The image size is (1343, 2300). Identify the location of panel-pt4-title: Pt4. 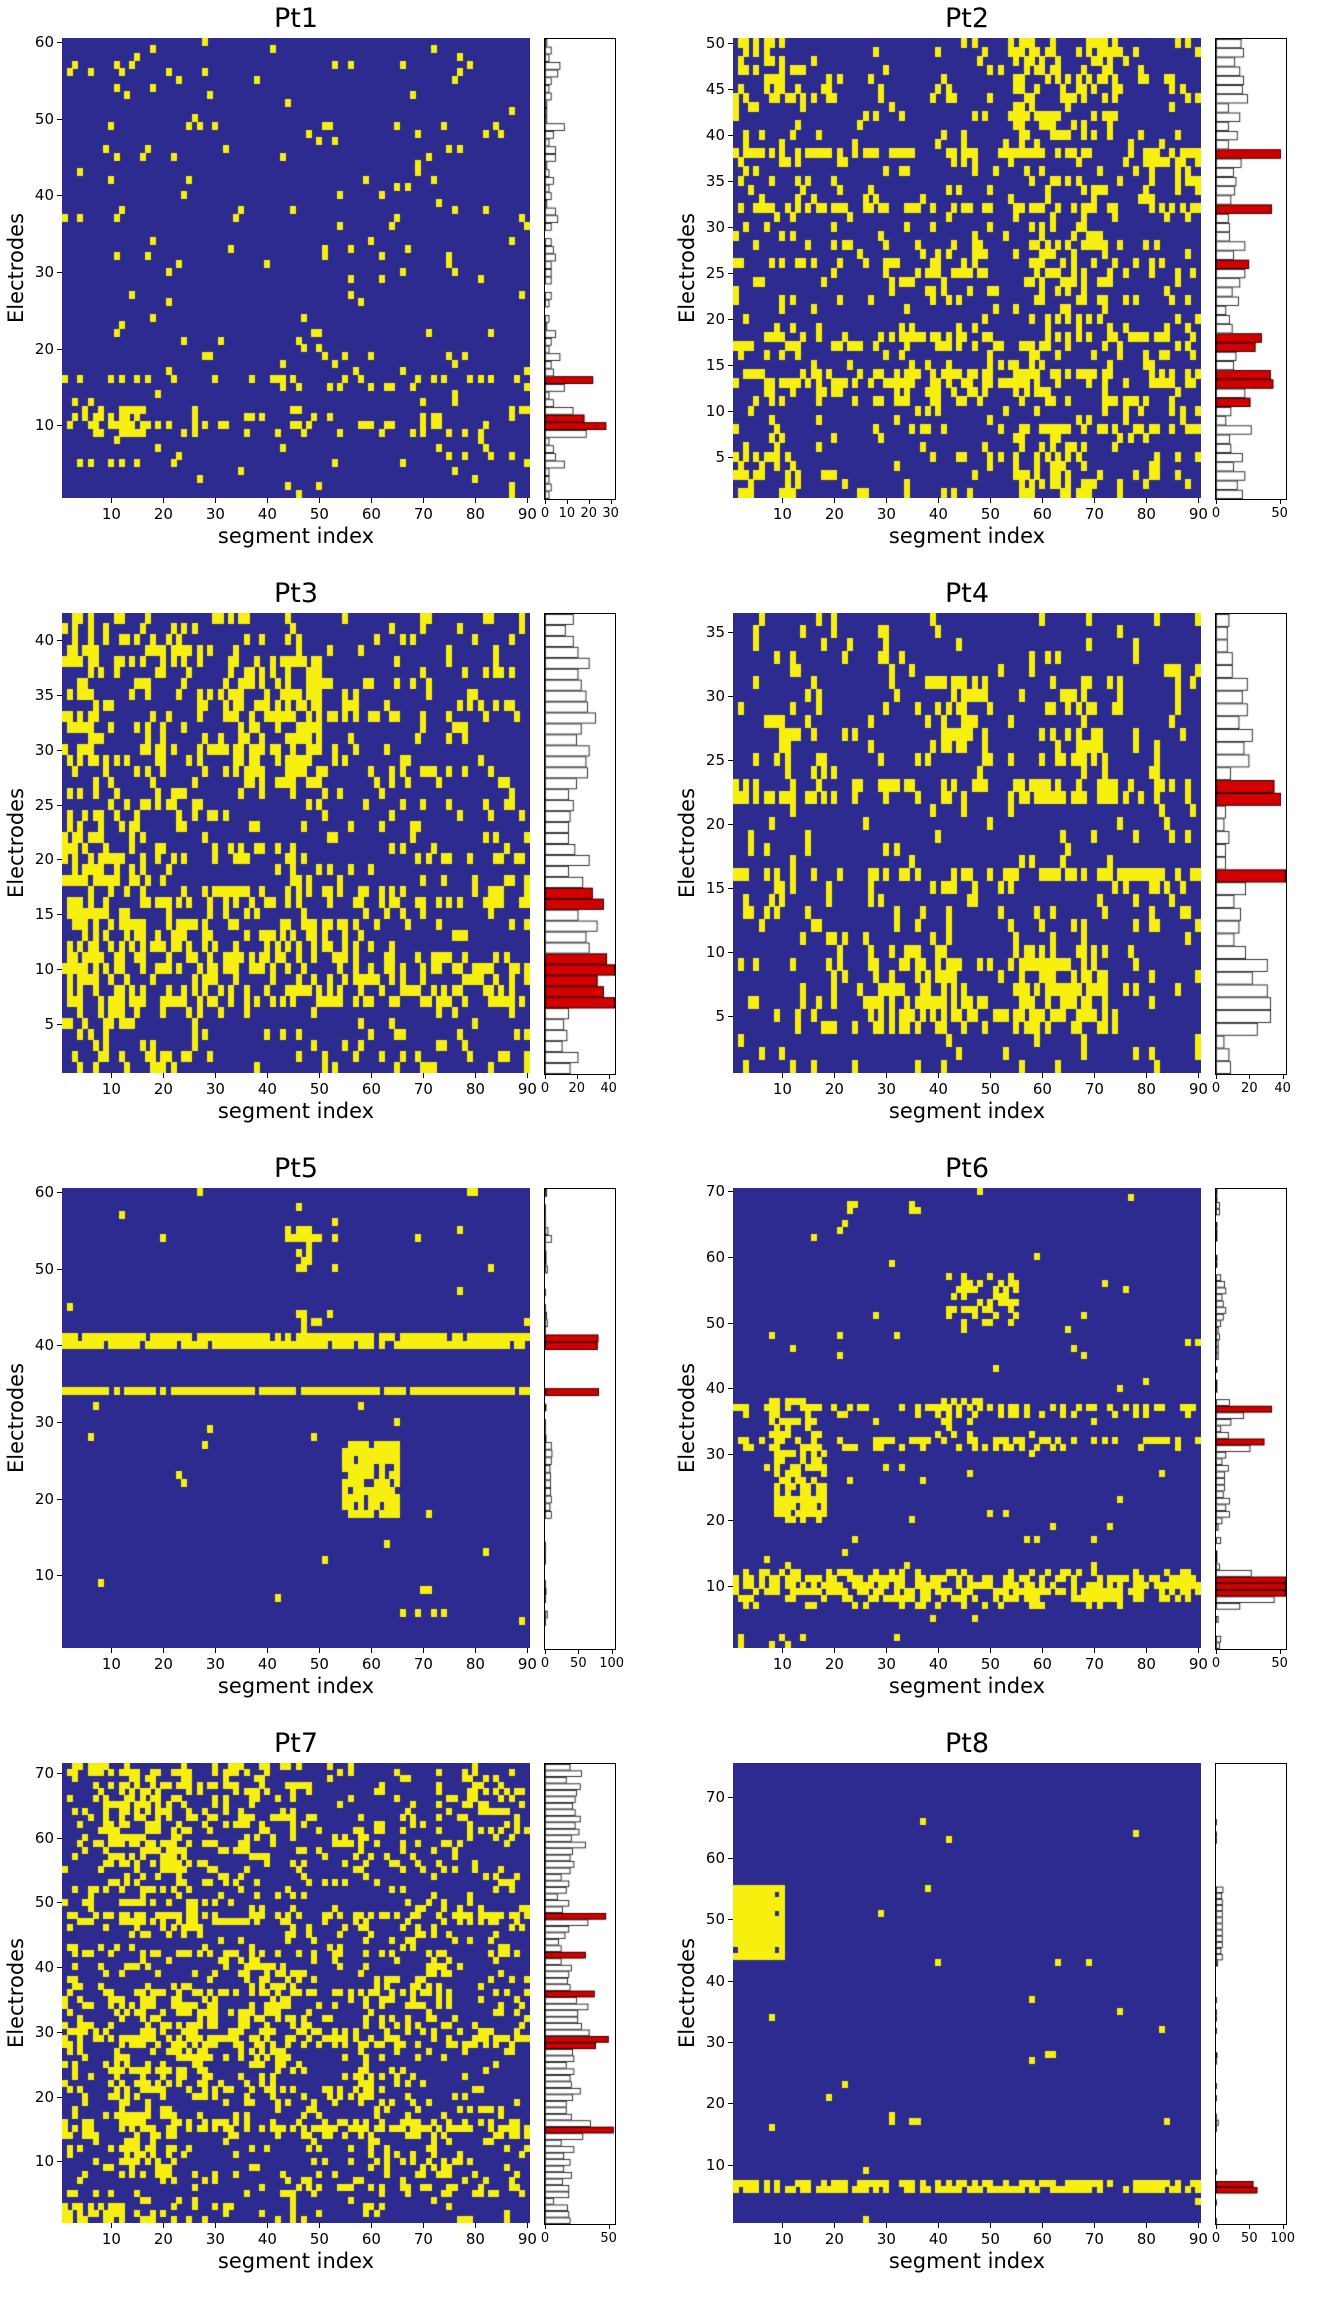
(967, 593).